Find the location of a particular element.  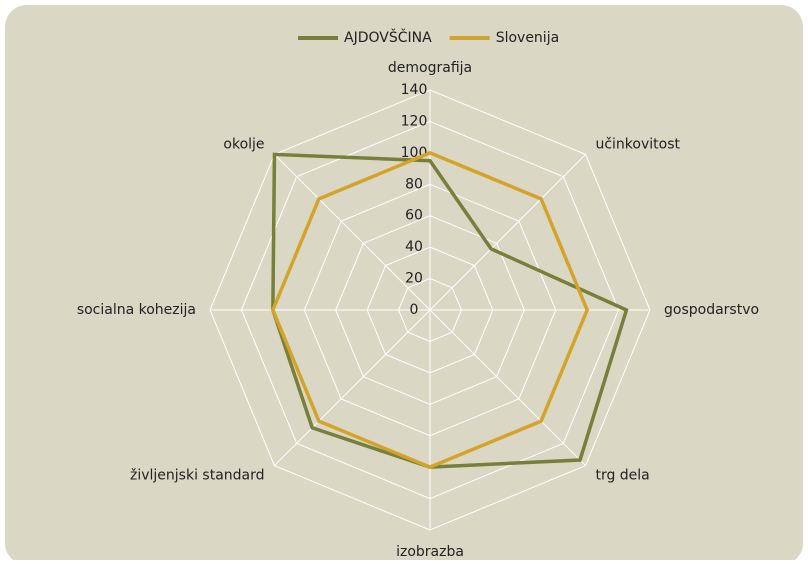

axis-label: gospodarstvo is located at coordinates (711, 310).